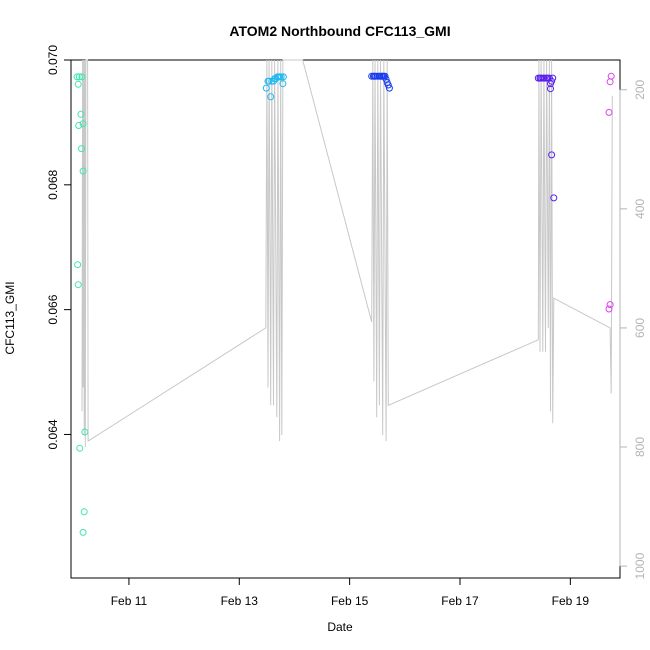  I want to click on chart-title: ATOM2 Northbound CFC113_GMI, so click(339, 31).